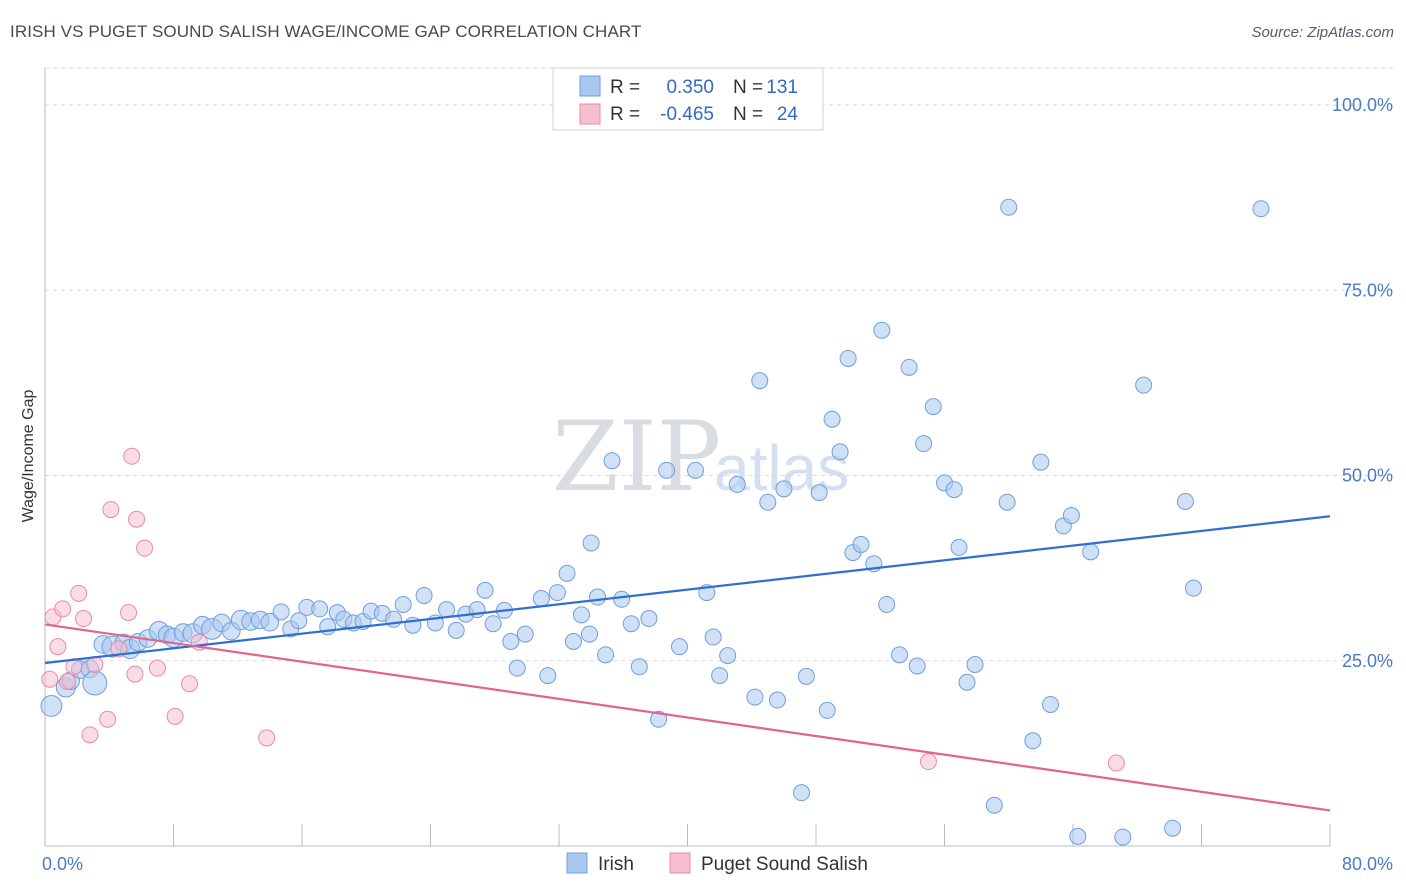 The height and width of the screenshot is (892, 1406). Describe the element at coordinates (782, 87) in the screenshot. I see `legend-n-value-irish: 131` at that location.